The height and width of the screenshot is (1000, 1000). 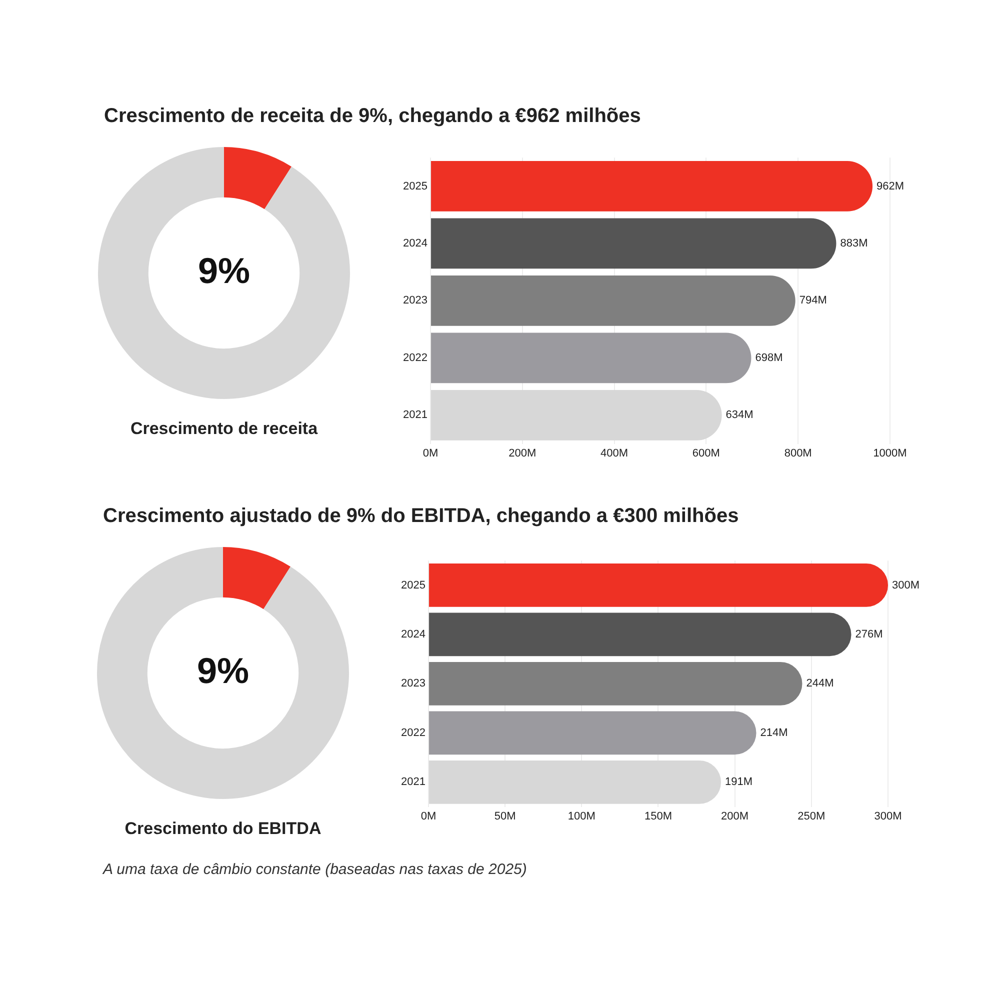 What do you see at coordinates (582, 816) in the screenshot?
I see `x-tick-label: 100M` at bounding box center [582, 816].